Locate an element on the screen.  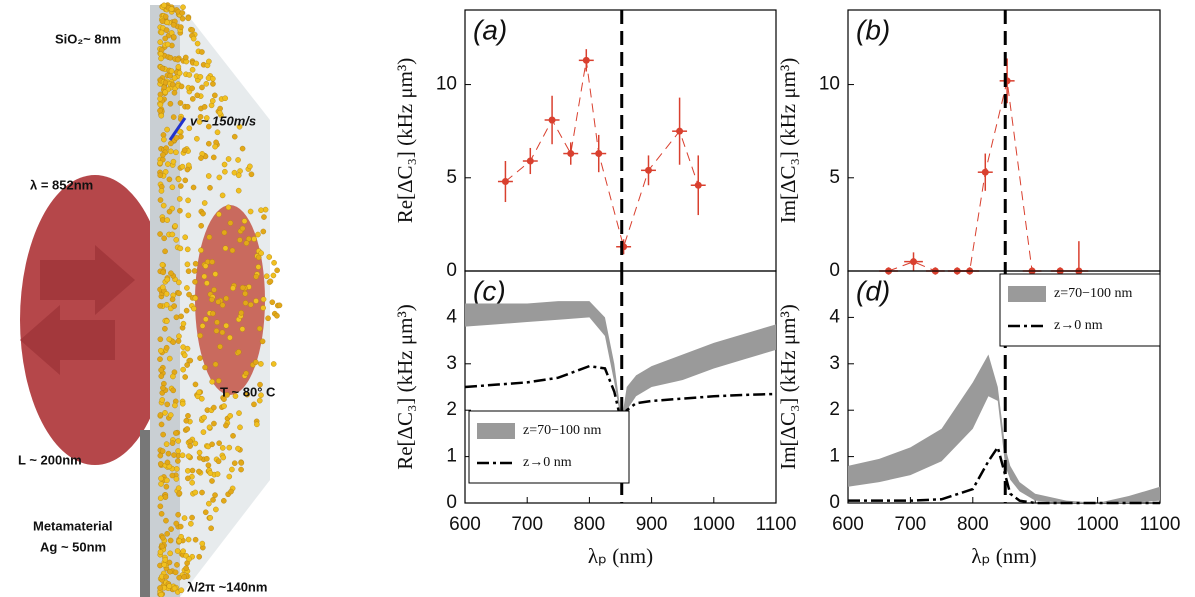
y-axis-label: Re[ΔC₃] (kHz μm³) is located at coordinates (405, 387).